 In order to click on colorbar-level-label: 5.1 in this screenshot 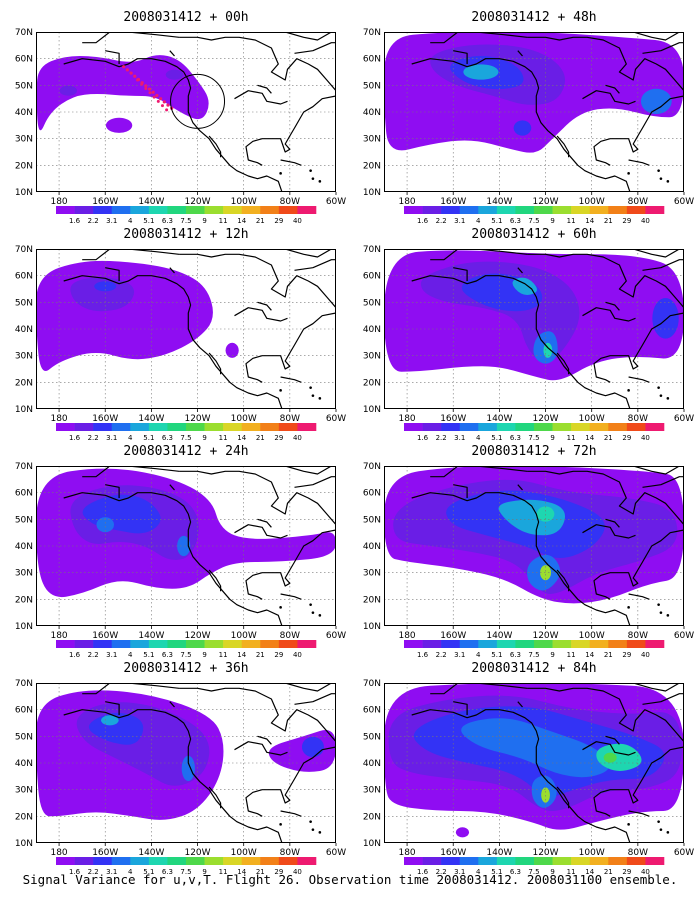, I will do `click(148, 438)`.